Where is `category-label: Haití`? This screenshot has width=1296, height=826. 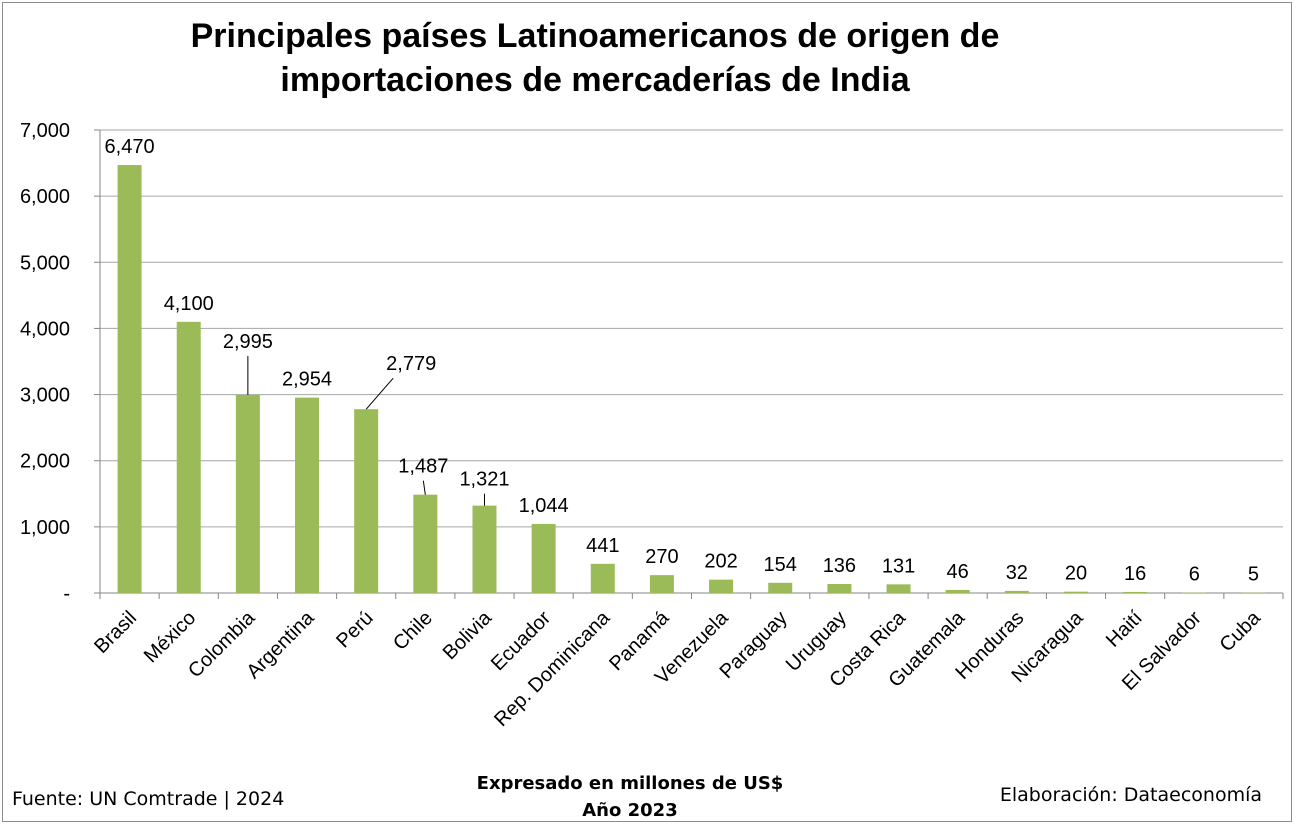
category-label: Haití is located at coordinates (1124, 629).